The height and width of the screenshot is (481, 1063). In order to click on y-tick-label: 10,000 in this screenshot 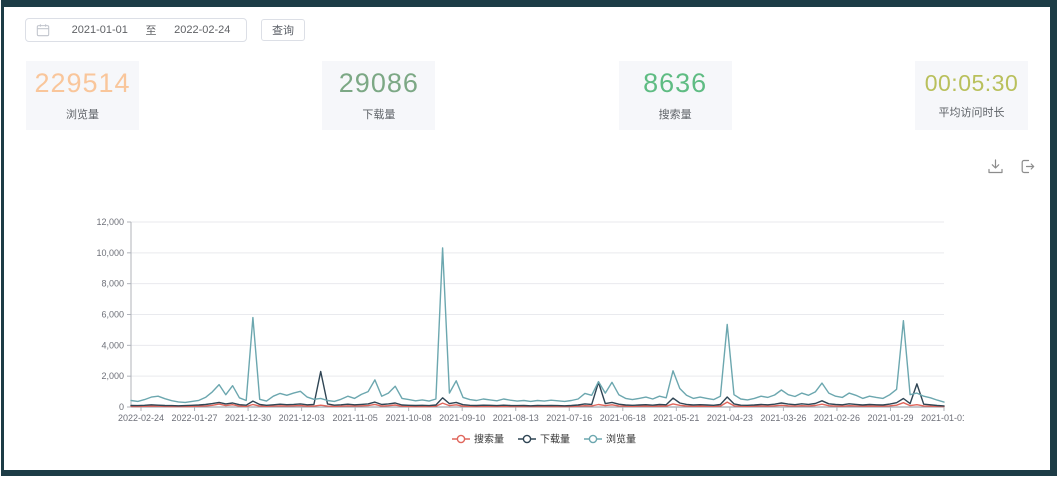, I will do `click(110, 253)`.